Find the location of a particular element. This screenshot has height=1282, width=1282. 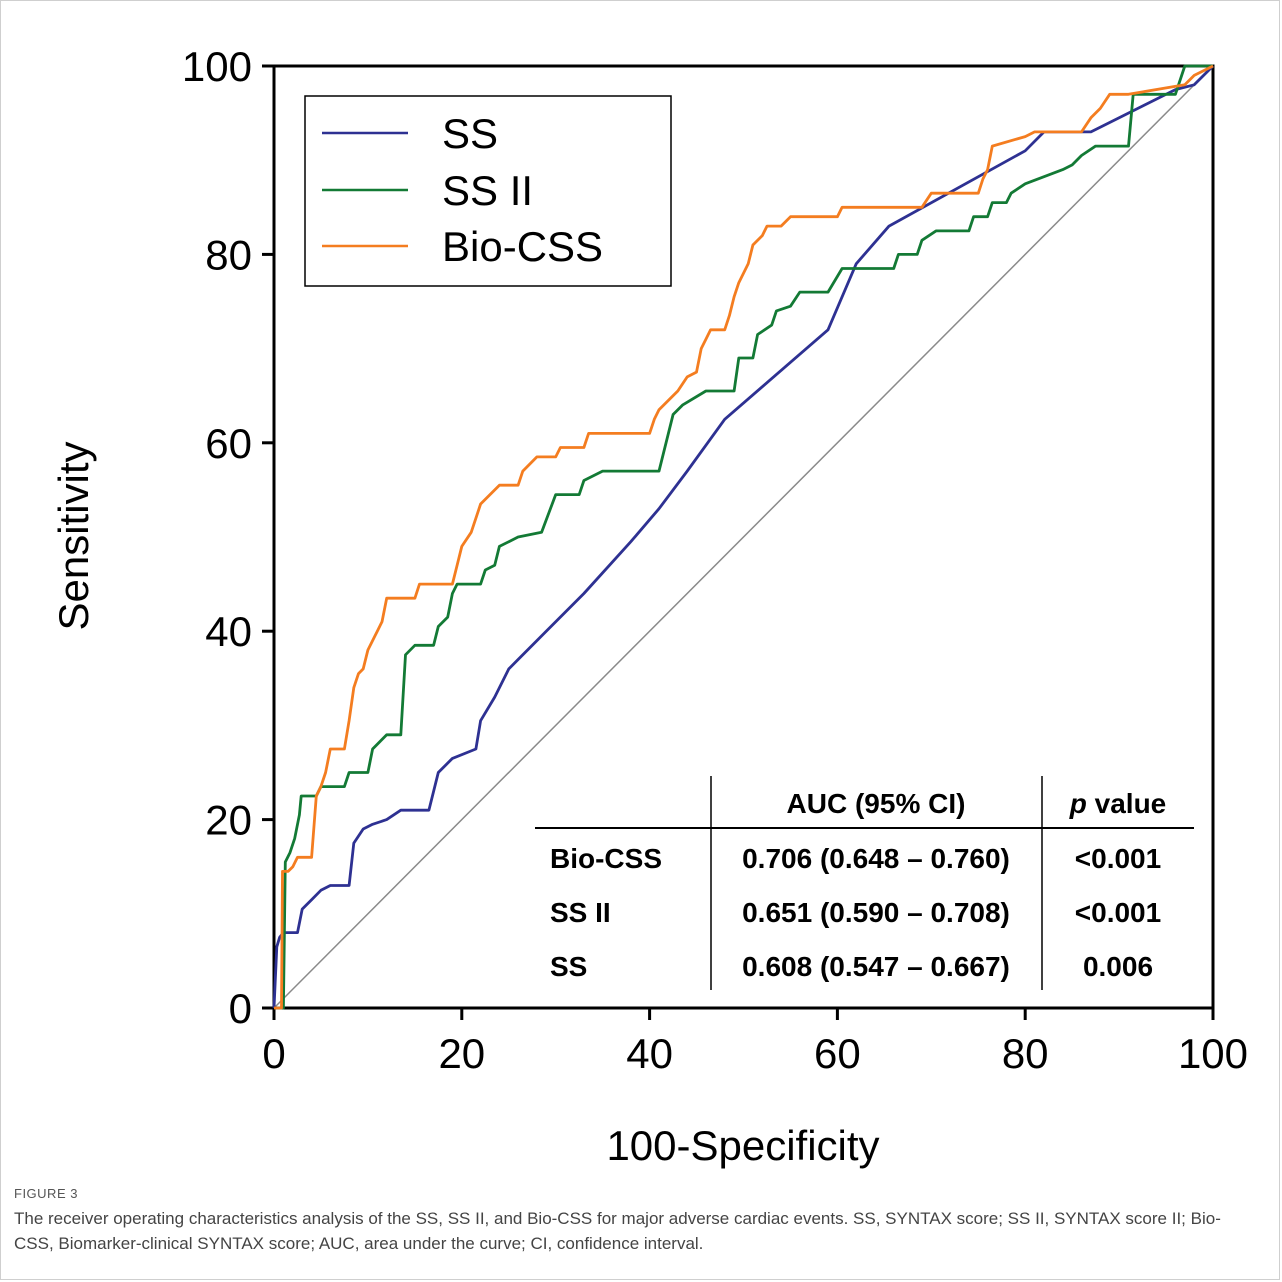

x-tick-label: 40 is located at coordinates (649, 1053).